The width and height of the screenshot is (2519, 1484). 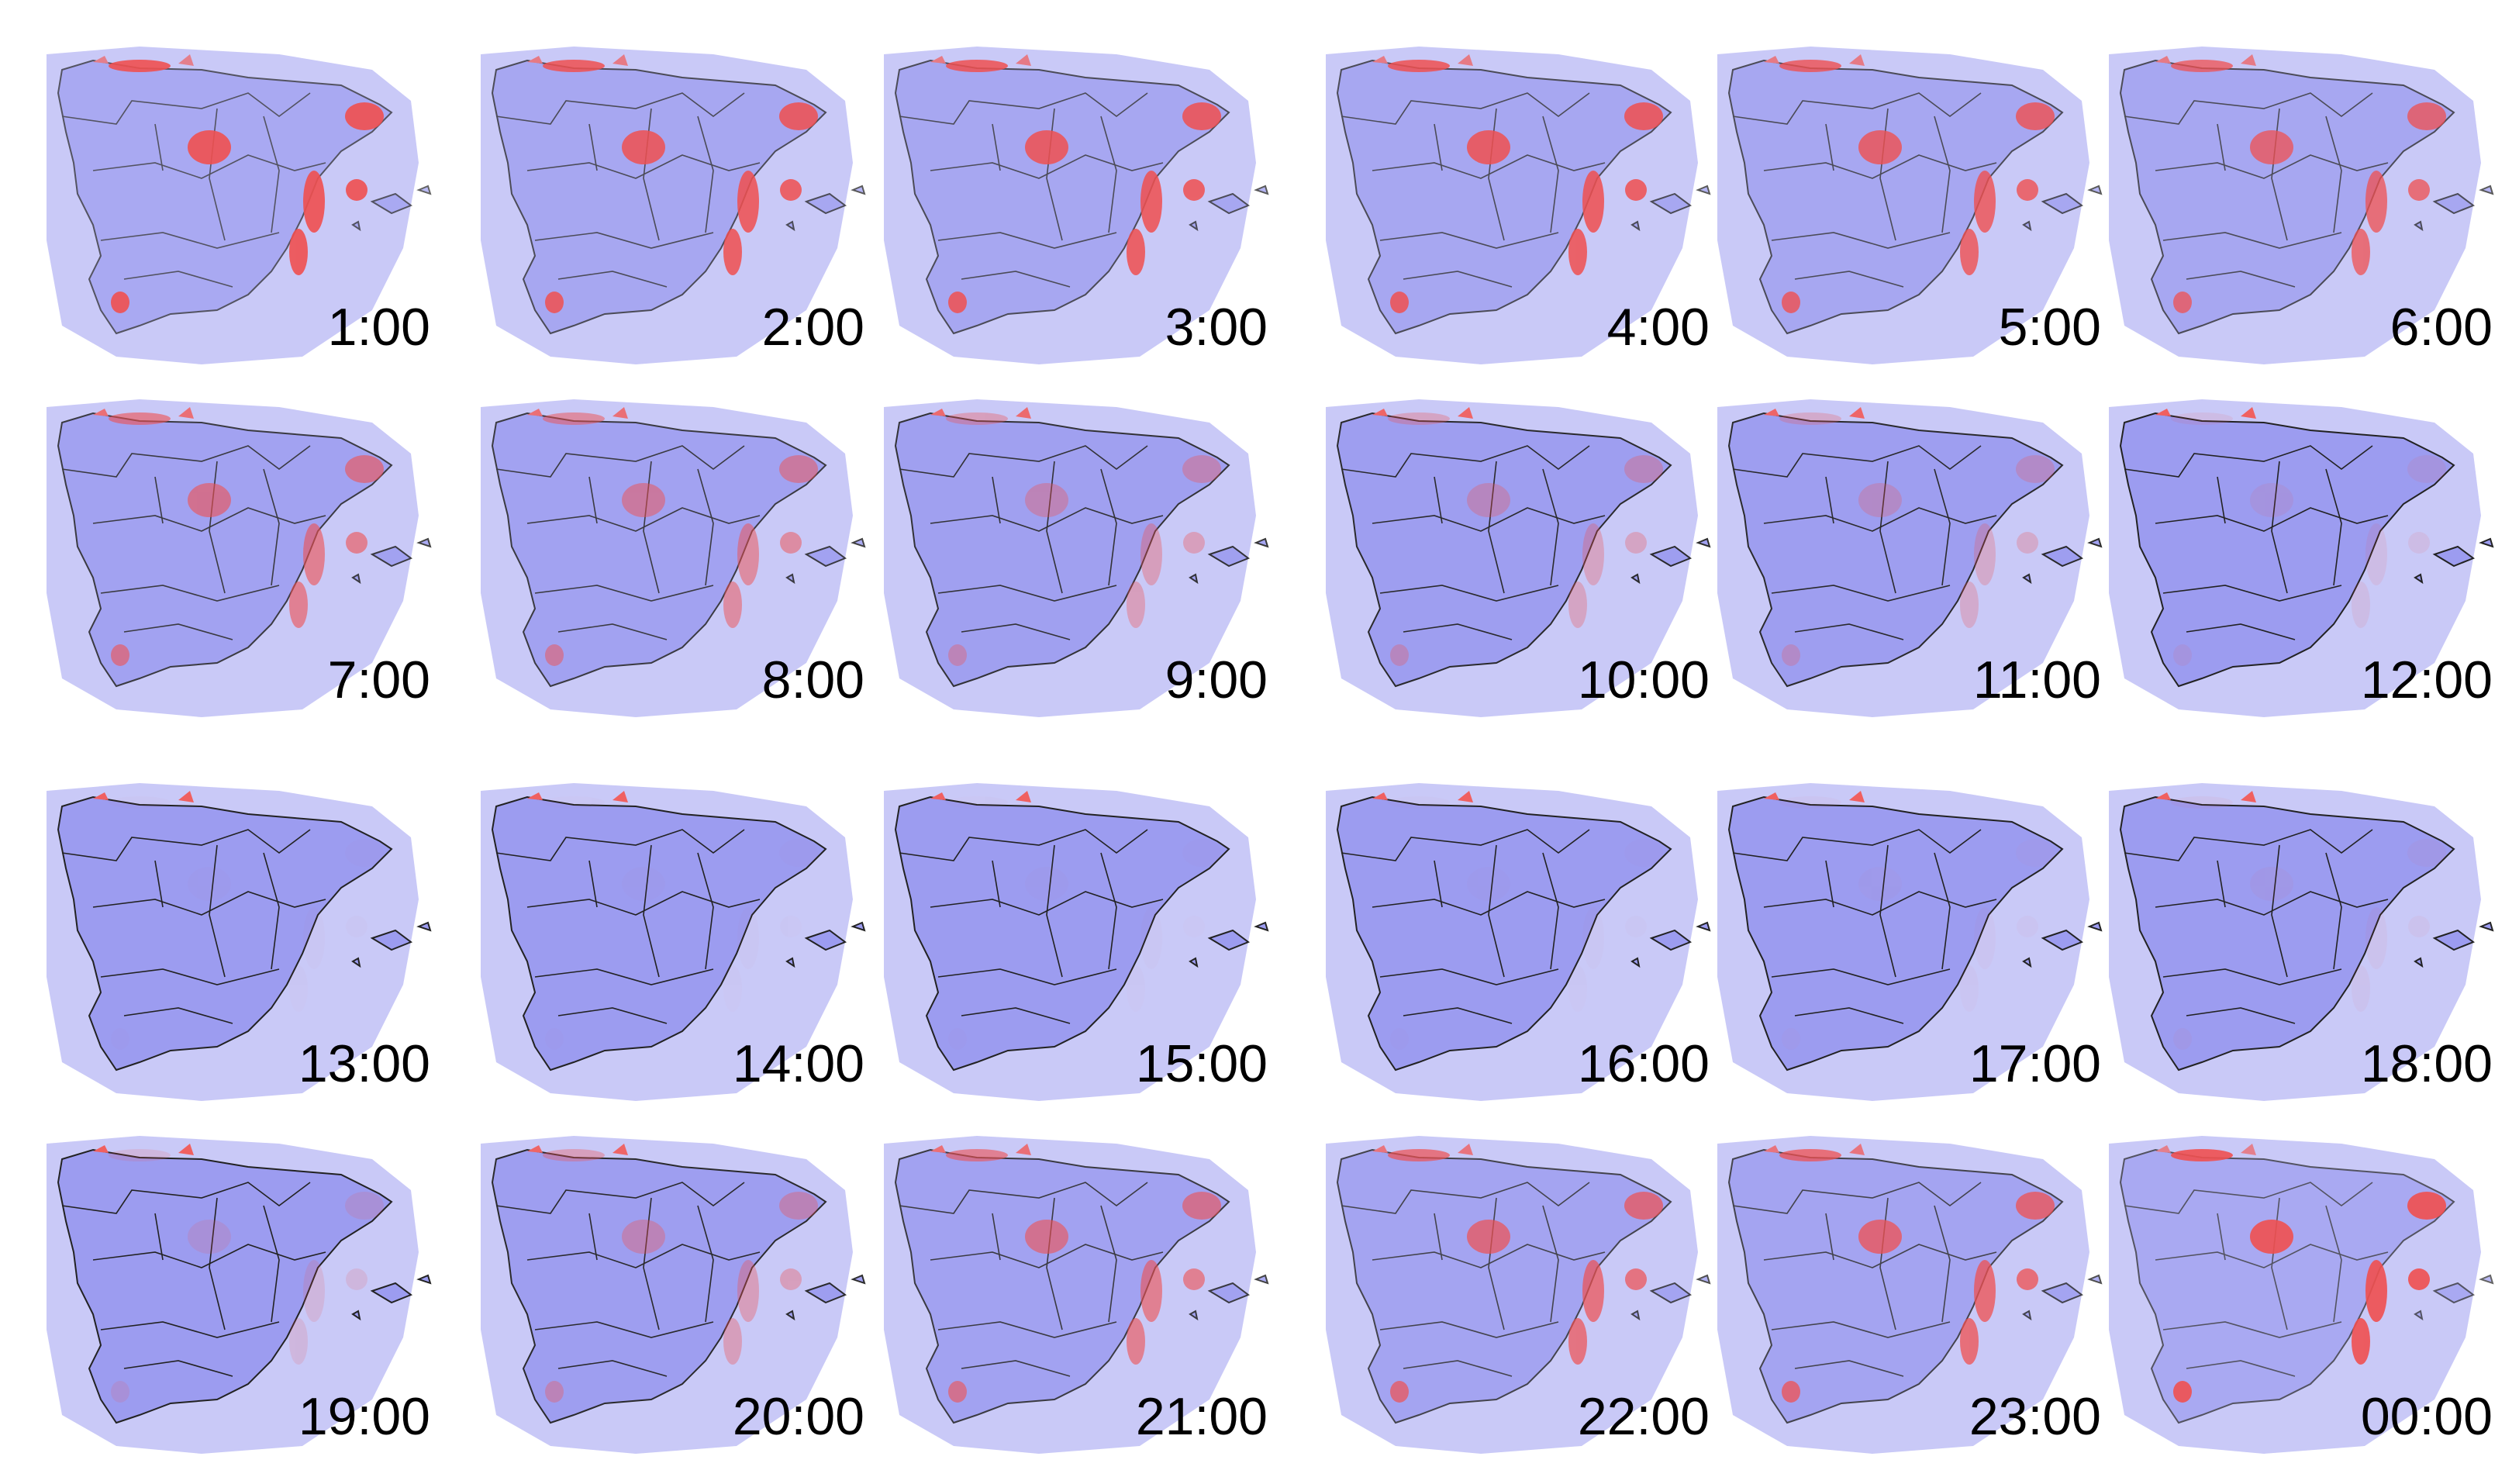 I want to click on time-label: 16:00, so click(x=1644, y=1063).